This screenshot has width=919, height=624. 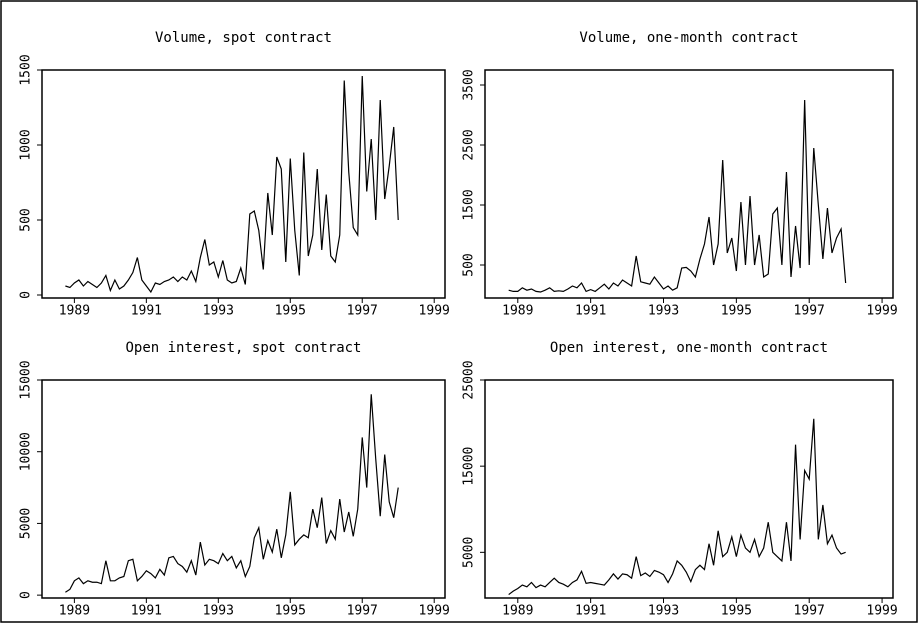 What do you see at coordinates (689, 348) in the screenshot?
I see `chart-title: Open interest, one-month contract` at bounding box center [689, 348].